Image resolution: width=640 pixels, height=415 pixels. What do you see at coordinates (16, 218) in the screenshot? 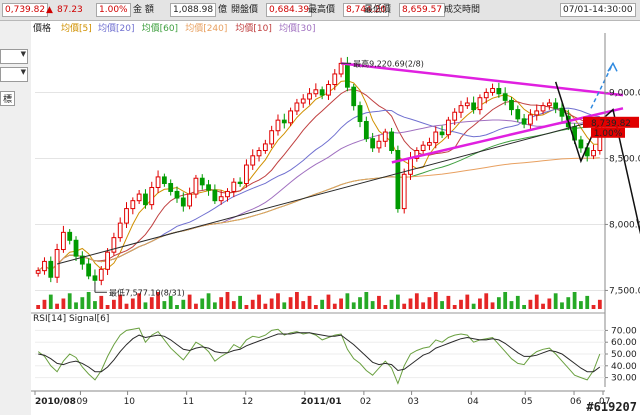
I see `left-panel: ▼ ▼ 標` at bounding box center [16, 218].